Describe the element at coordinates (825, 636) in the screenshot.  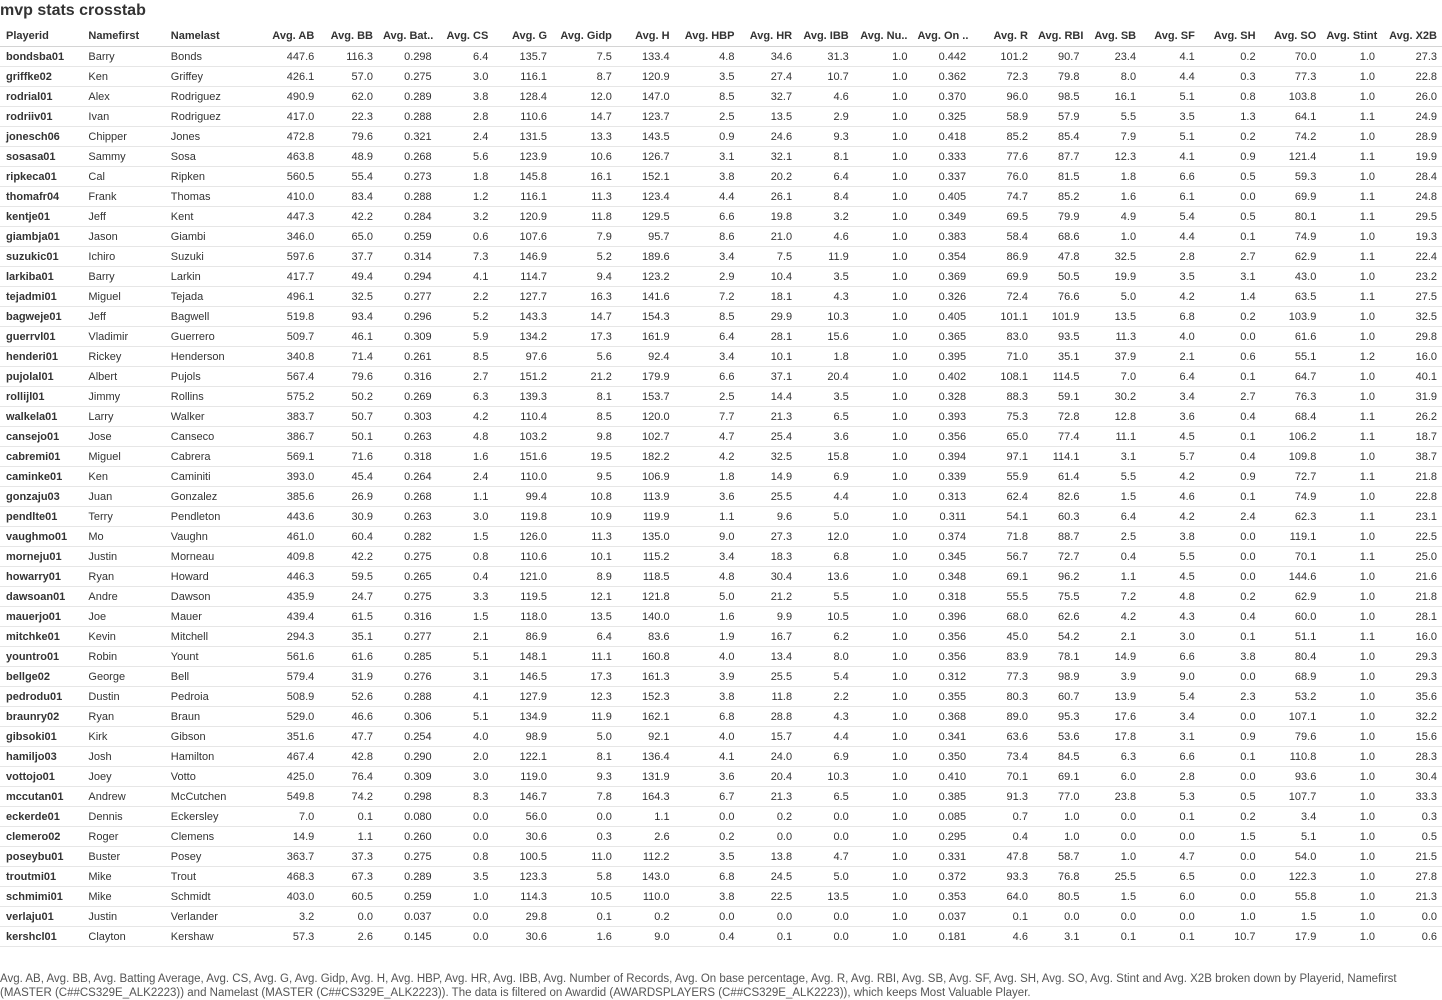
I see `cell-avg-ibb: 6.2` at that location.